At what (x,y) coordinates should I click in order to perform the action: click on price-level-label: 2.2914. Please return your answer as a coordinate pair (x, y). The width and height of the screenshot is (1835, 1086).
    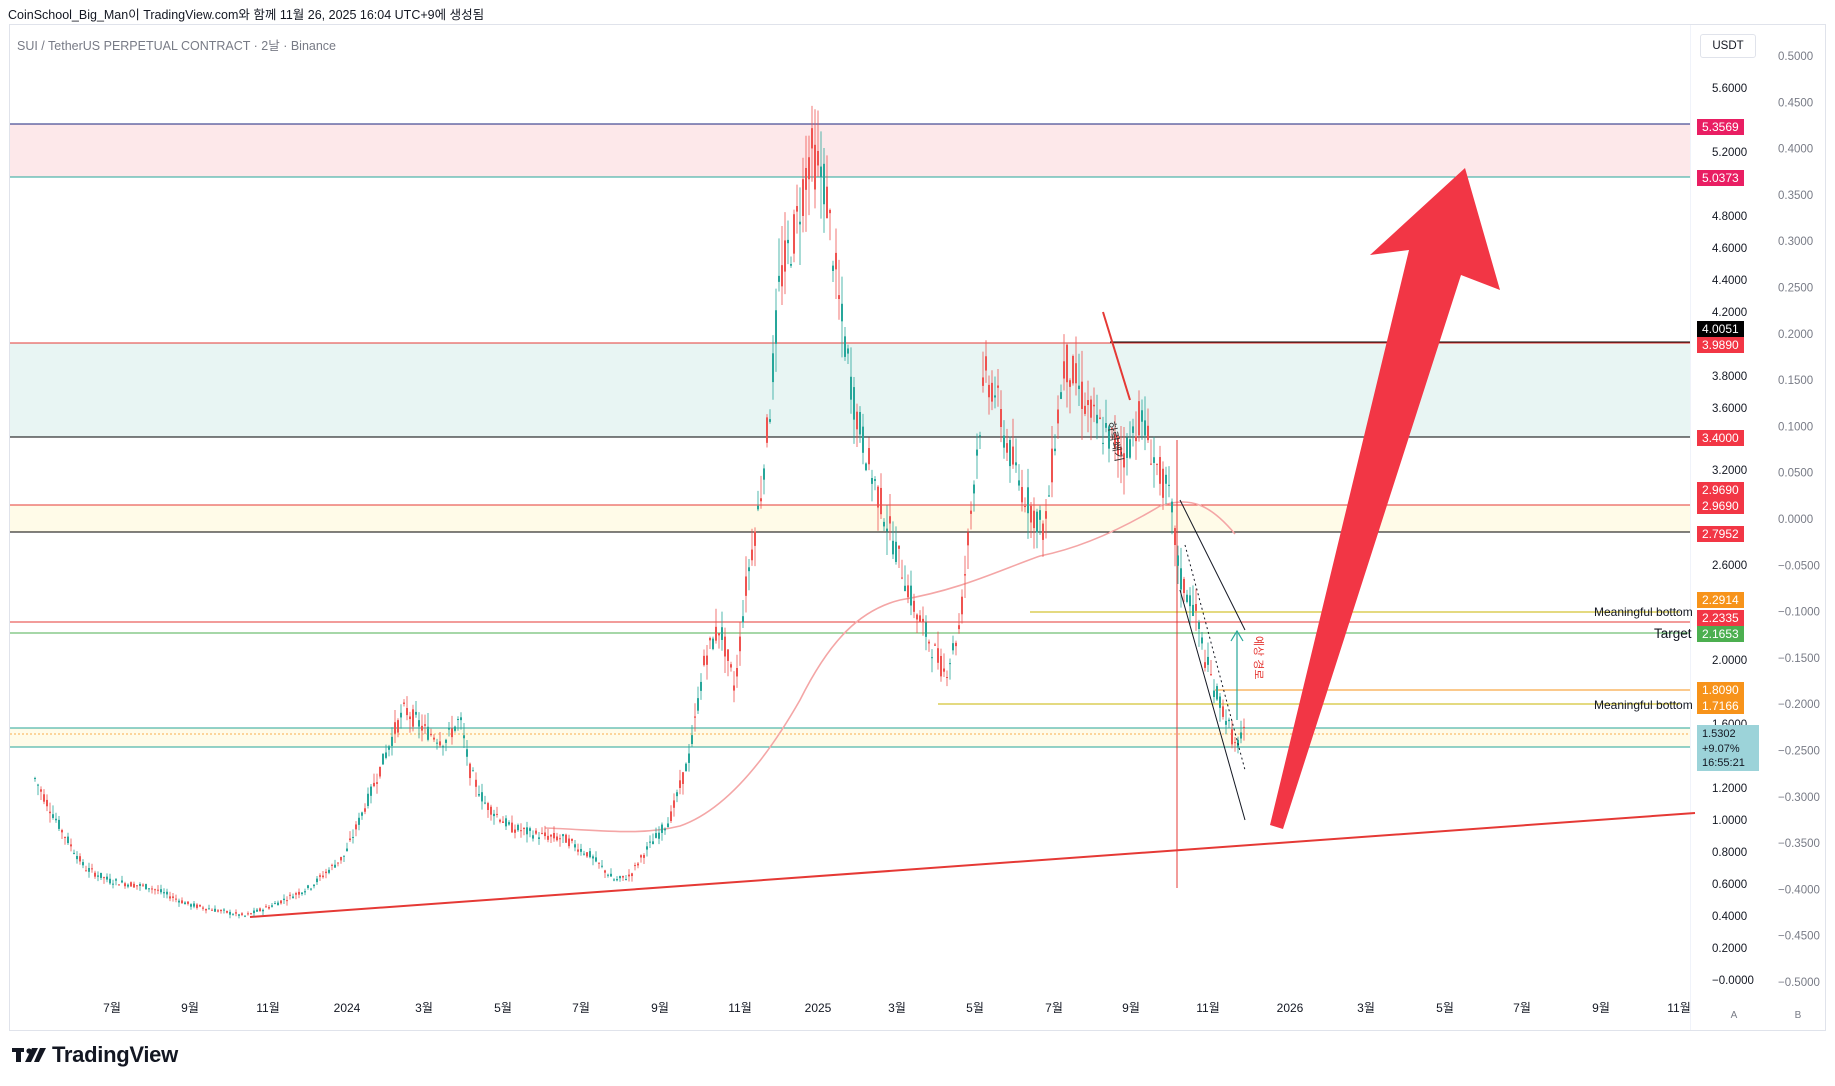
    Looking at the image, I should click on (1720, 600).